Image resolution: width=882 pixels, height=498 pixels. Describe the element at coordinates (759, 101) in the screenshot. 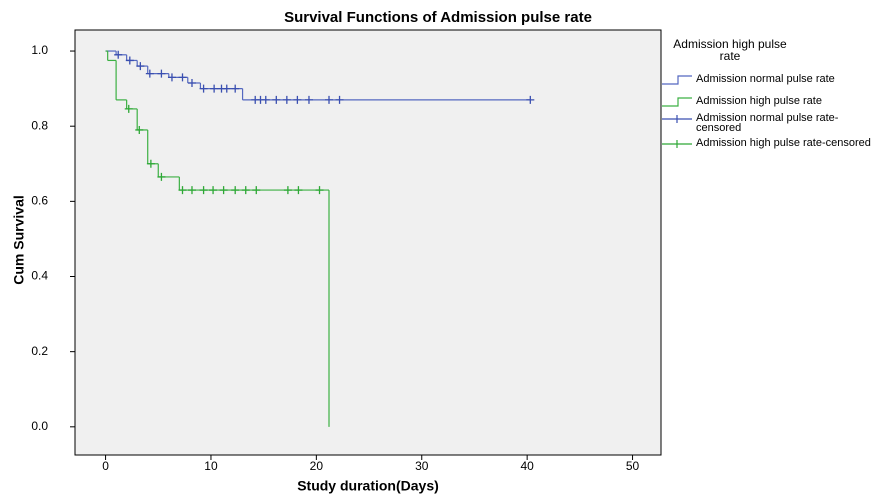

I see `legend-label: Admission high pulse rate` at that location.